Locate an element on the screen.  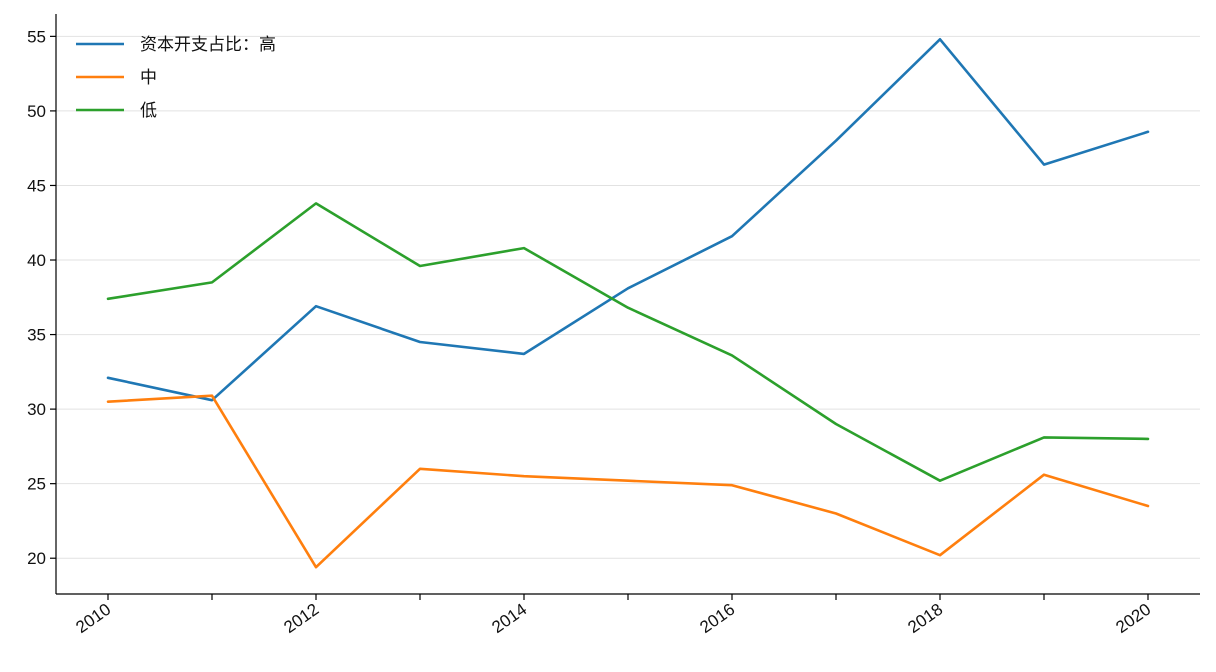
x-tick-label: 2016 is located at coordinates (717, 618).